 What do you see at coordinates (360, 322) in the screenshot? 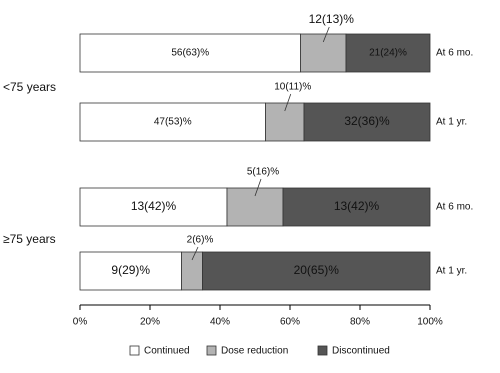
I see `x-tick-label: 80%` at bounding box center [360, 322].